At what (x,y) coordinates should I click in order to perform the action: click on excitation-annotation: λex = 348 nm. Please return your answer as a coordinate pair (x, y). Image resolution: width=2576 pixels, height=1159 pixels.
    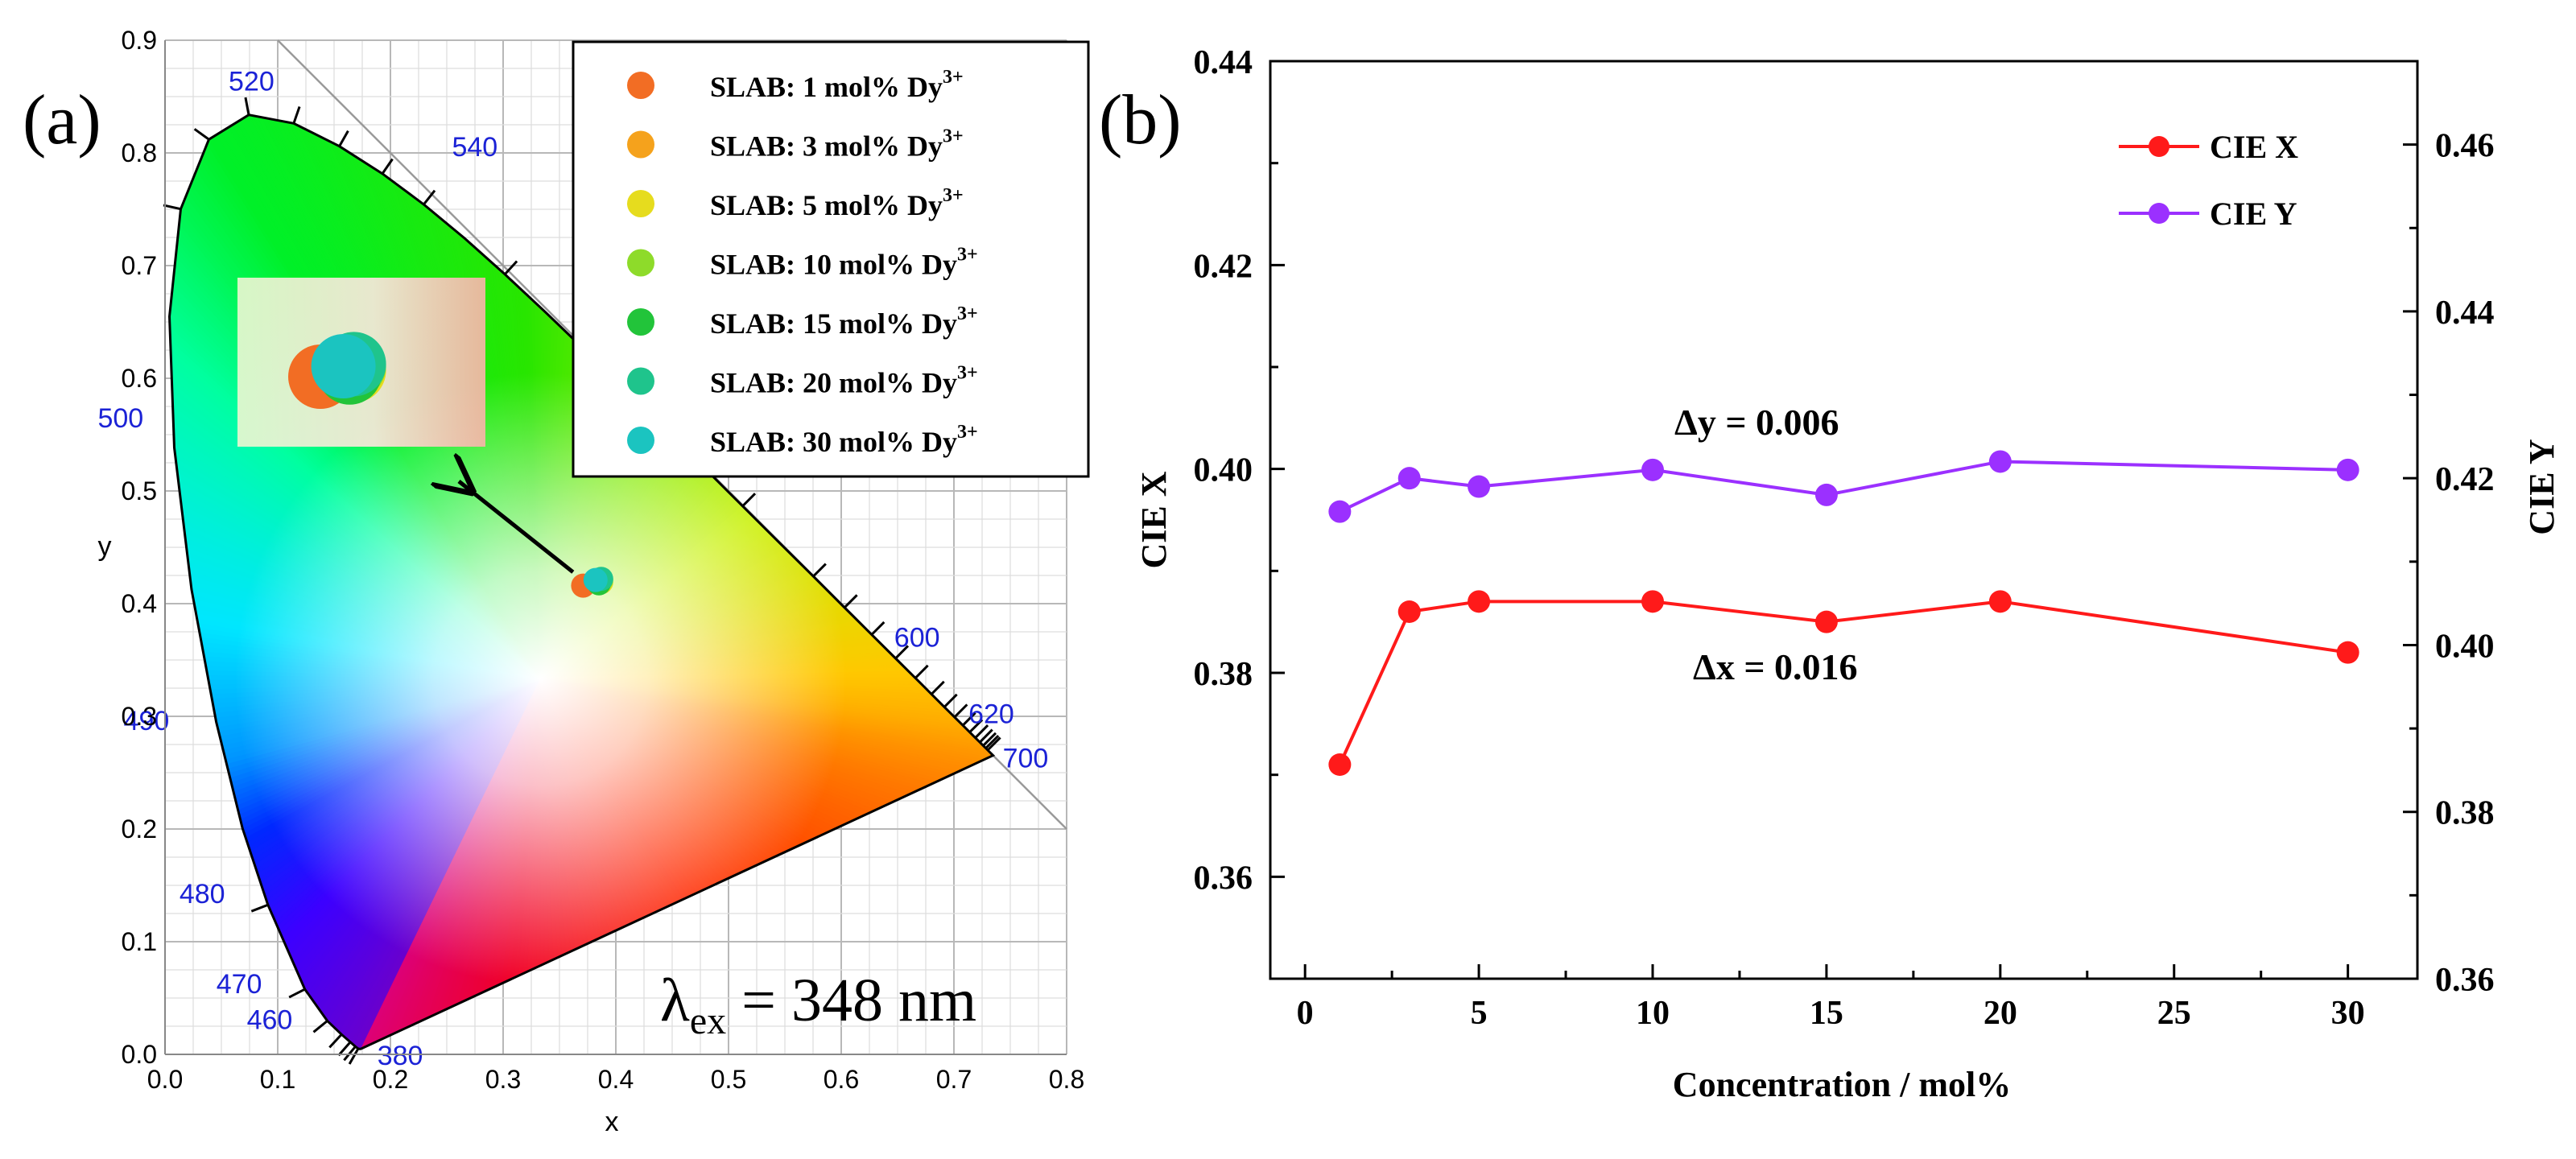
    Looking at the image, I should click on (818, 1004).